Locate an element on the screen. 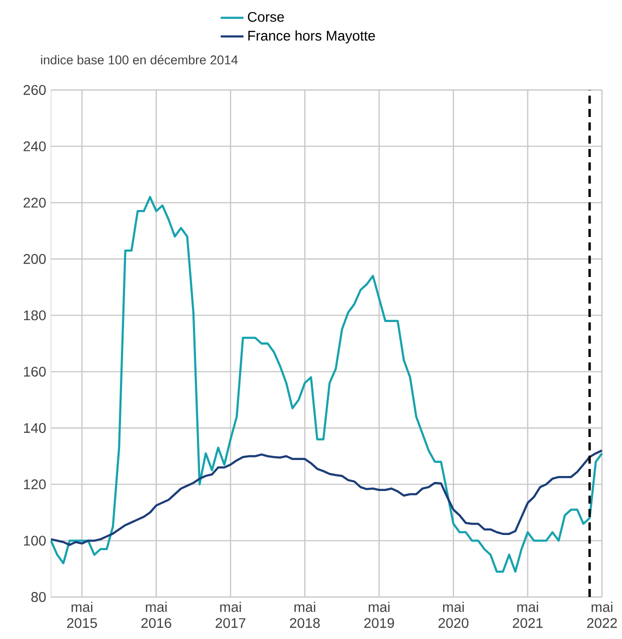 This screenshot has height=639, width=622. y-tick-label: 220 is located at coordinates (35, 203).